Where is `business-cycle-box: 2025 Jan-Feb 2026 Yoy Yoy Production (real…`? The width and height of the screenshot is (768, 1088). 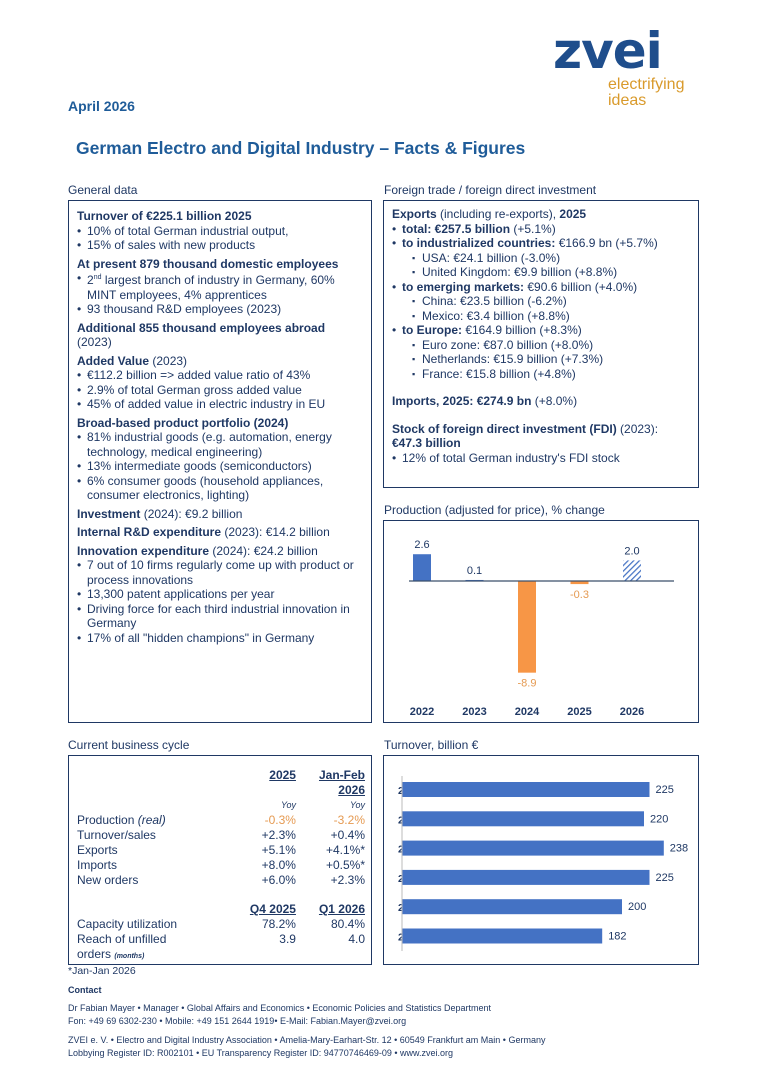
business-cycle-box: 2025 Jan-Feb 2026 Yoy Yoy Production (real… is located at coordinates (220, 860).